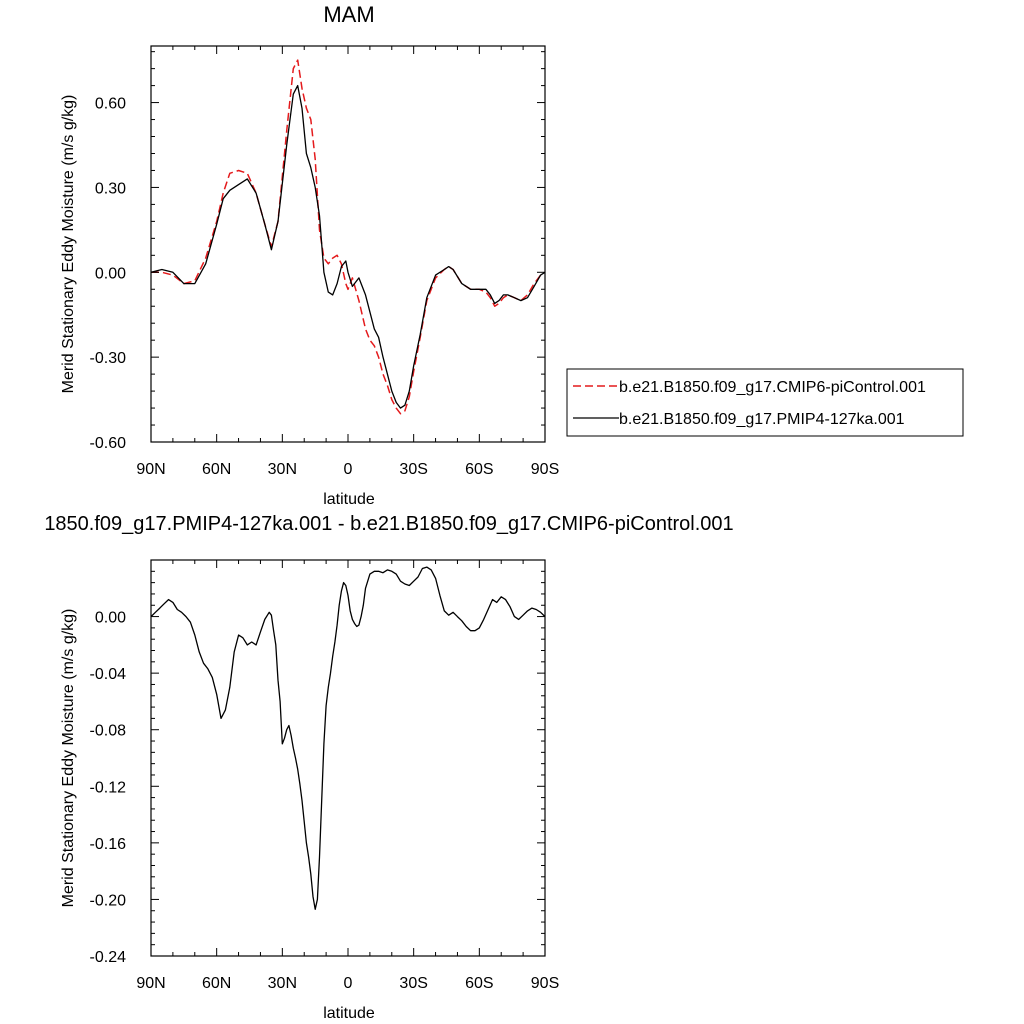 The height and width of the screenshot is (1024, 1024). Describe the element at coordinates (349, 1013) in the screenshot. I see `bottom-xlabel: latitude` at that location.